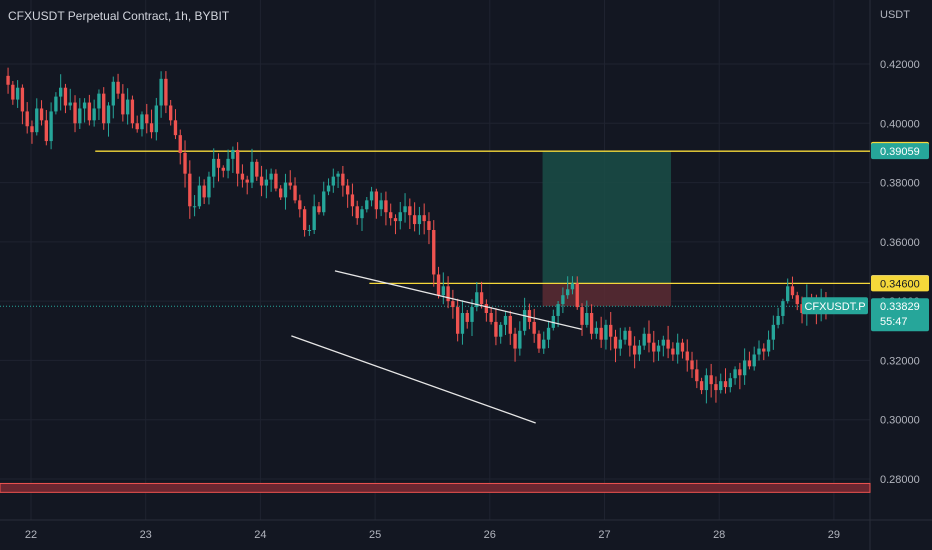 Image resolution: width=932 pixels, height=550 pixels. I want to click on current-price-box, so click(900, 315).